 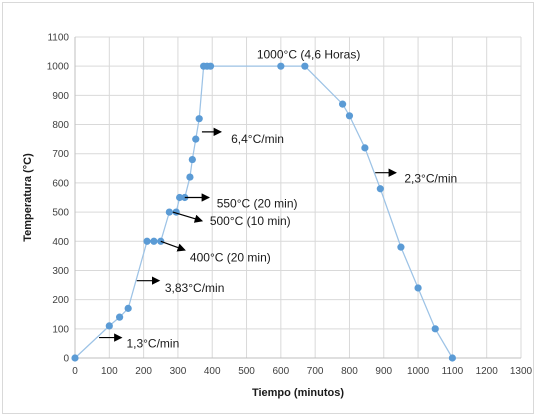 What do you see at coordinates (109, 371) in the screenshot?
I see `x-tick-label: 100` at bounding box center [109, 371].